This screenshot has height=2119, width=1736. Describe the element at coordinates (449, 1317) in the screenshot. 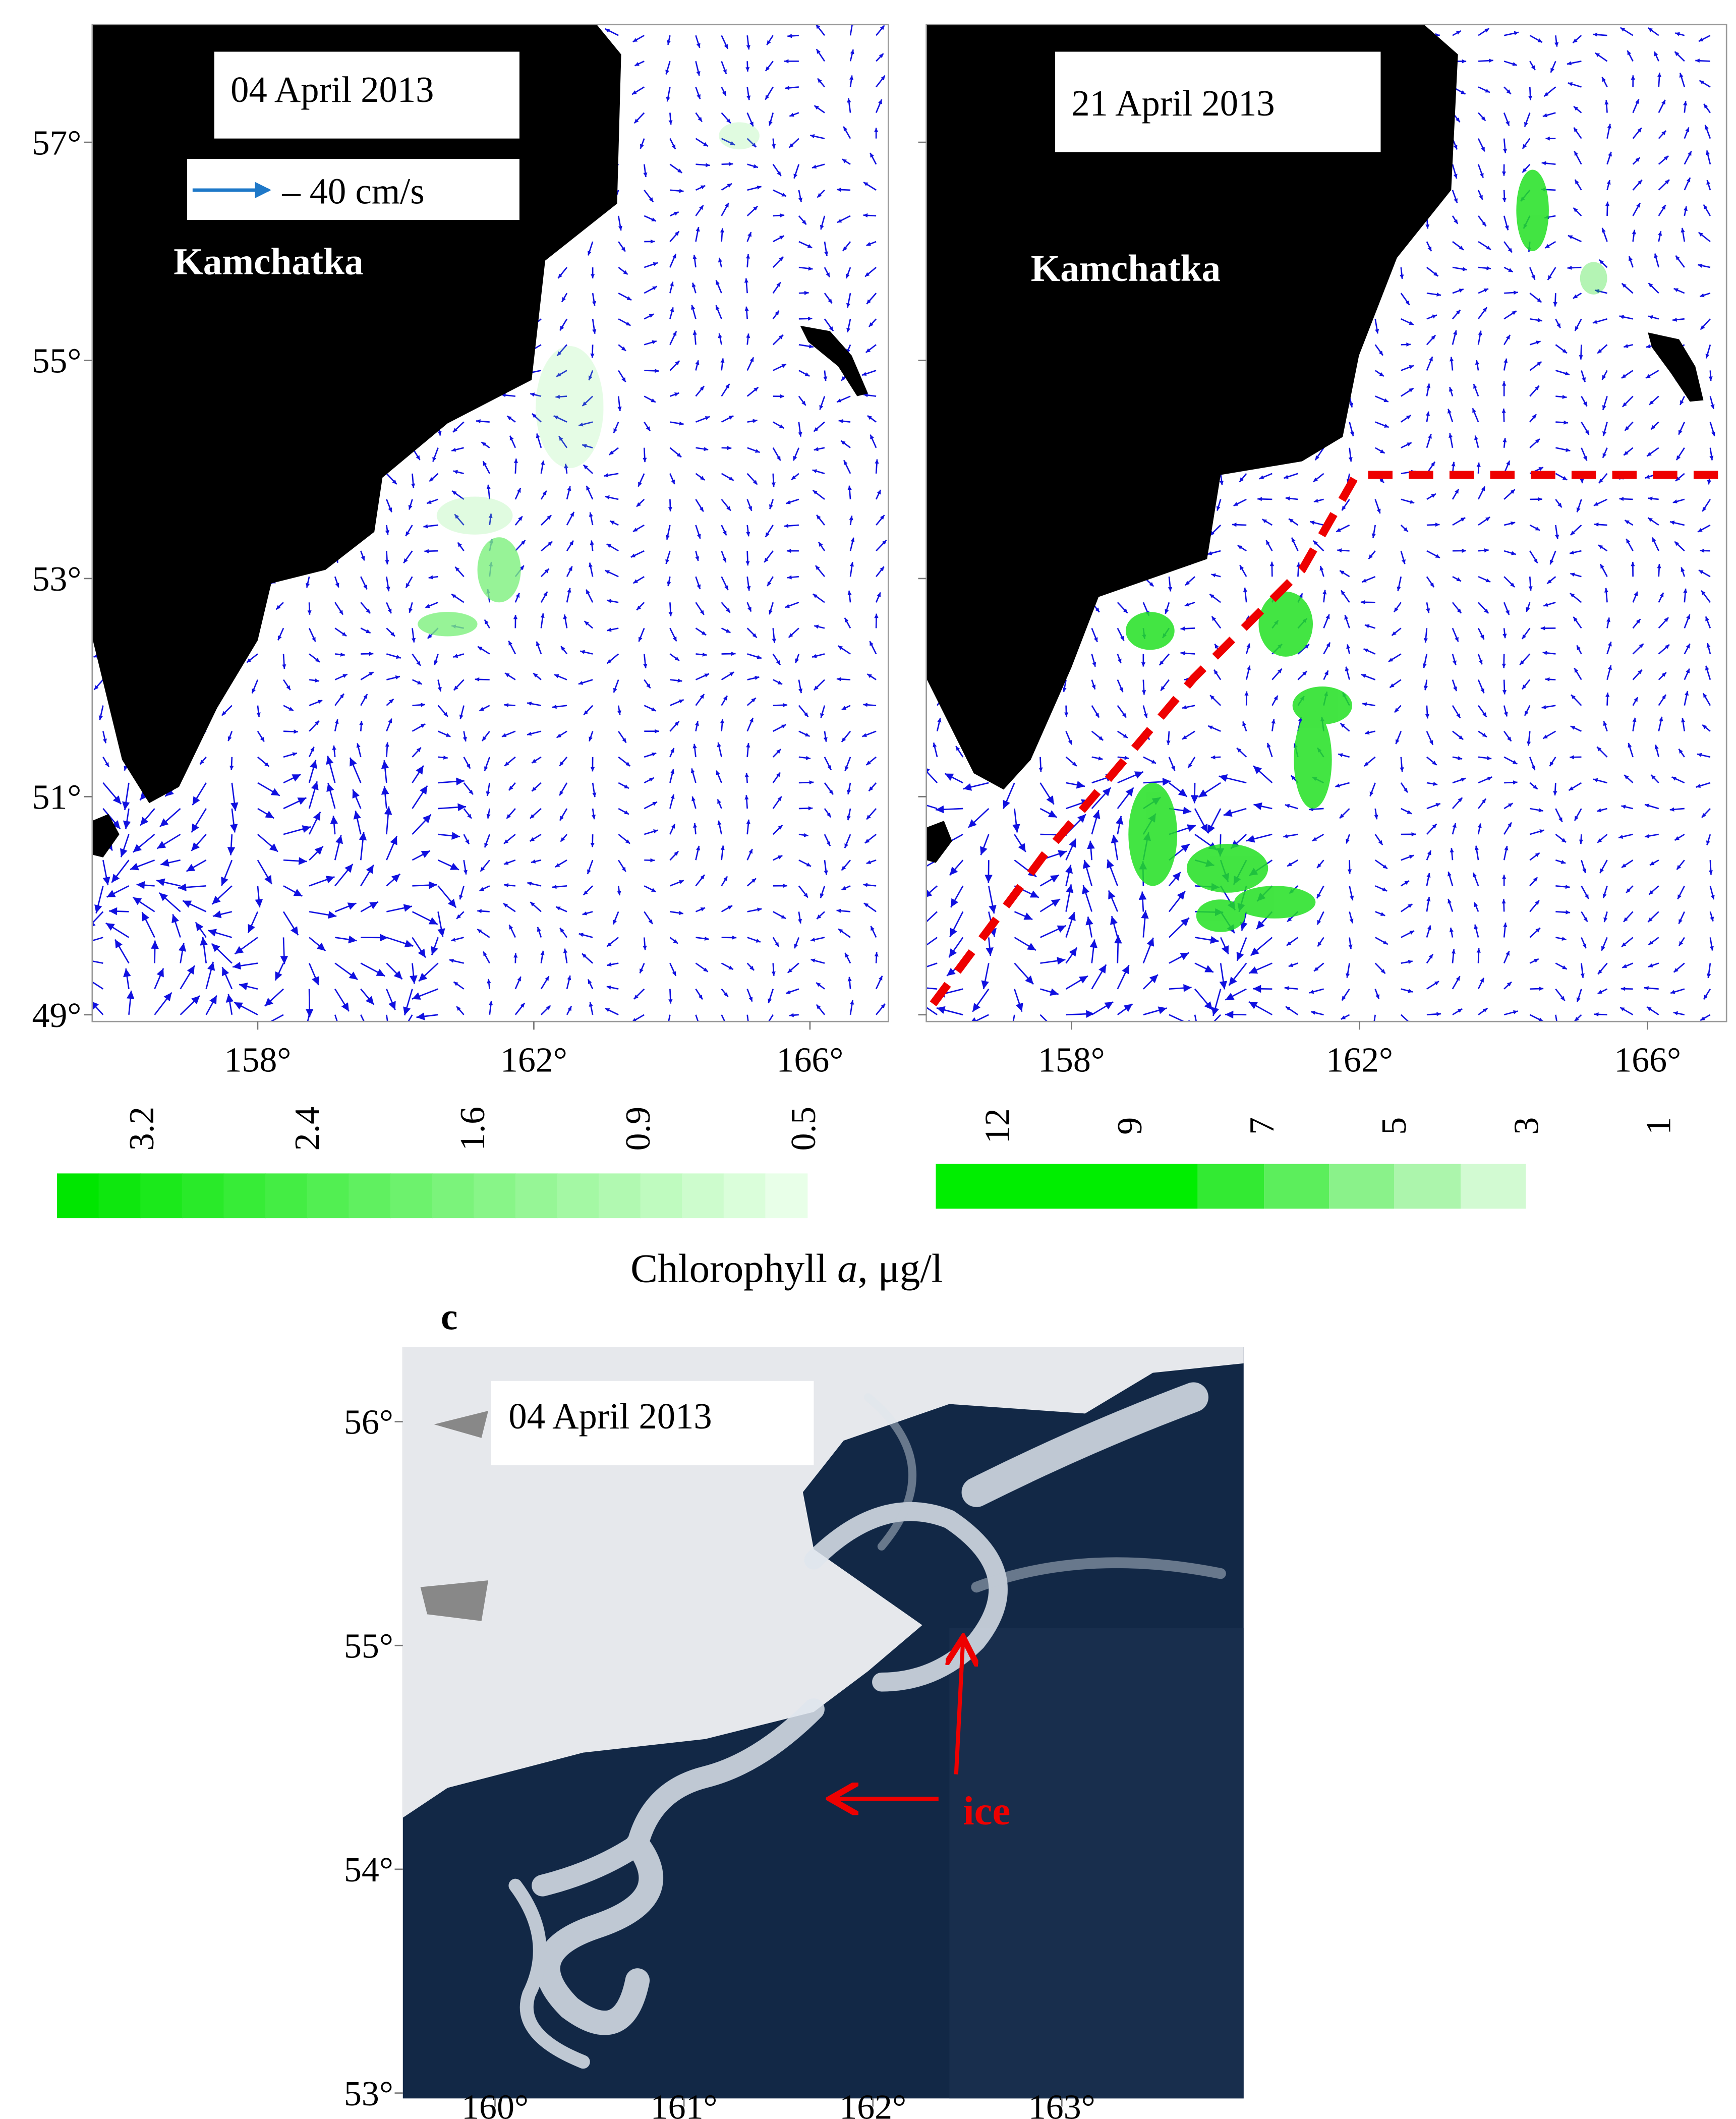

I see `panel-label: c` at that location.